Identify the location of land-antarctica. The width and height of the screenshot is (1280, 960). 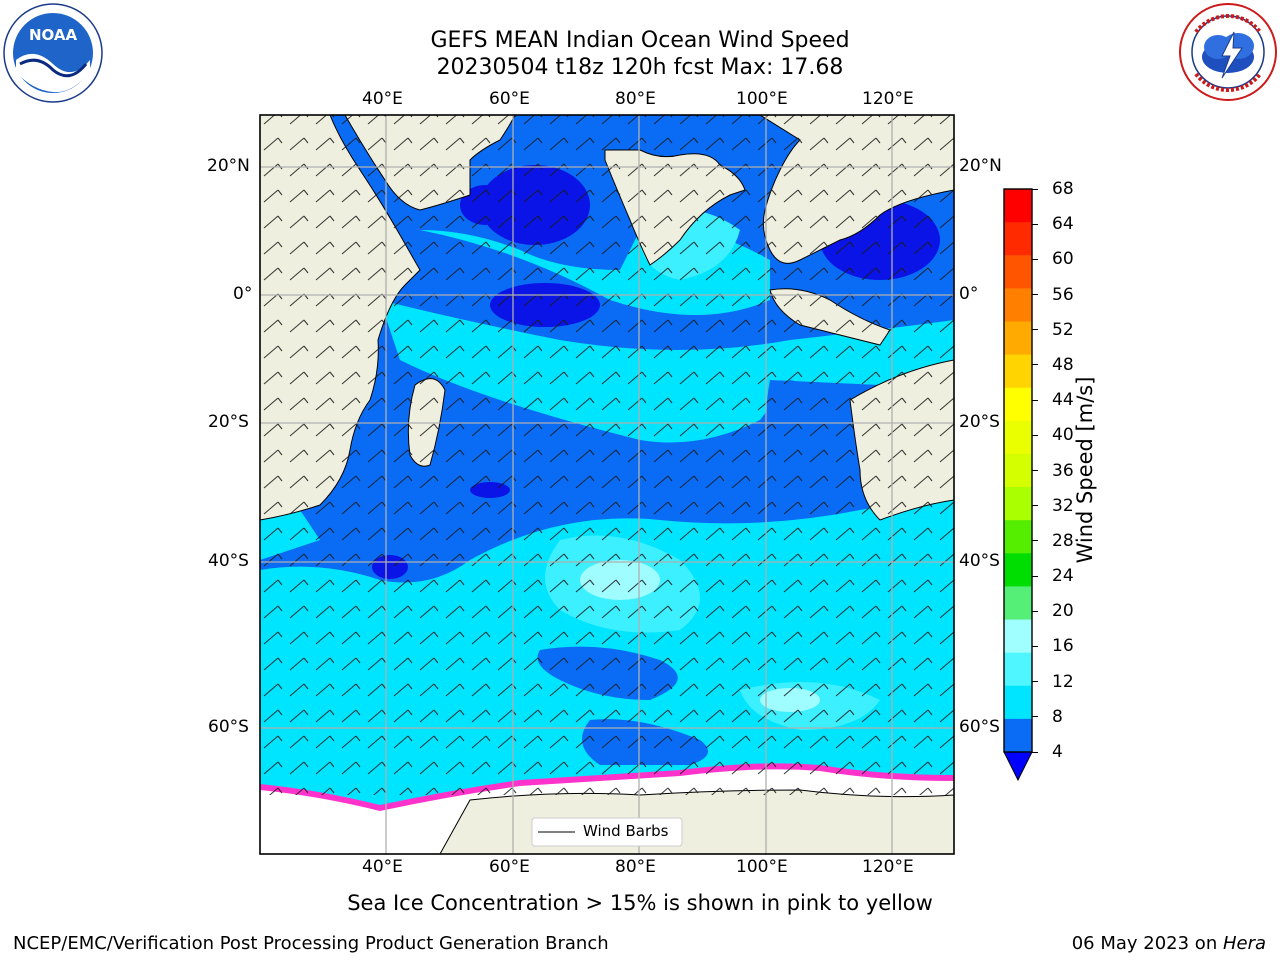
(696, 821).